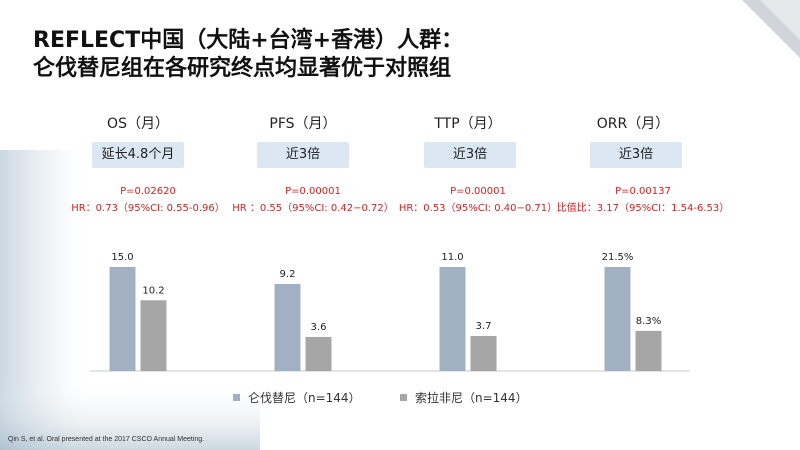  I want to click on p-value-orr: P=0.00137, so click(643, 191).